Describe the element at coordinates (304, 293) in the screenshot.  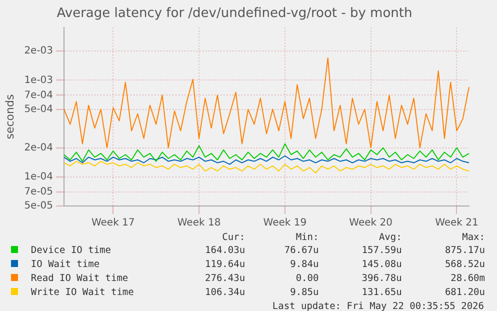
I see `text: 9.85u` at that location.